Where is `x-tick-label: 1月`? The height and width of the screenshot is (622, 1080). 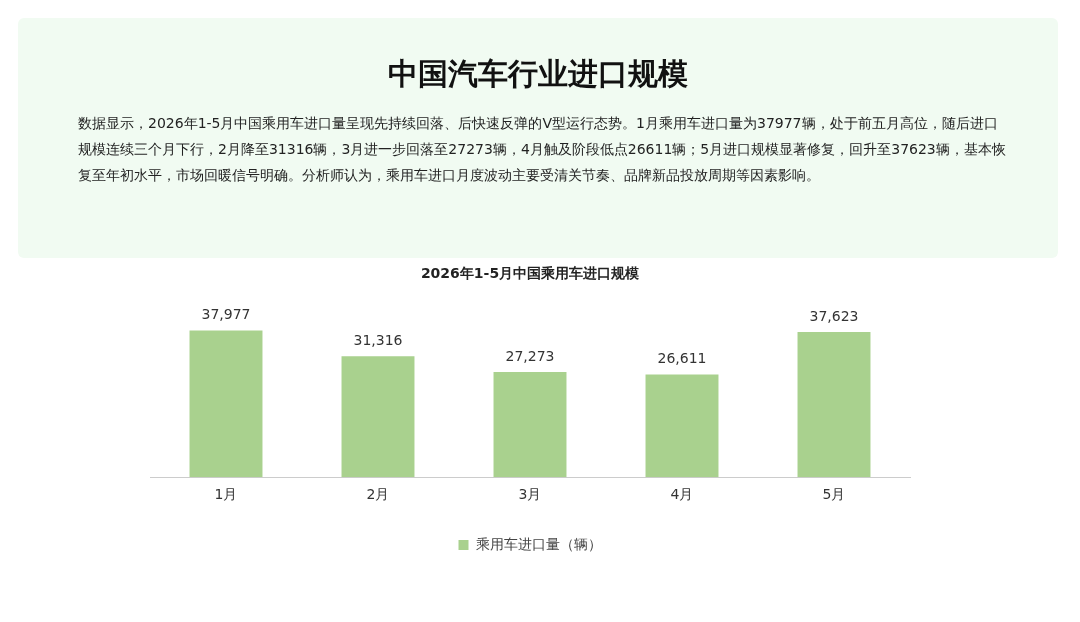
x-tick-label: 1月 is located at coordinates (226, 494).